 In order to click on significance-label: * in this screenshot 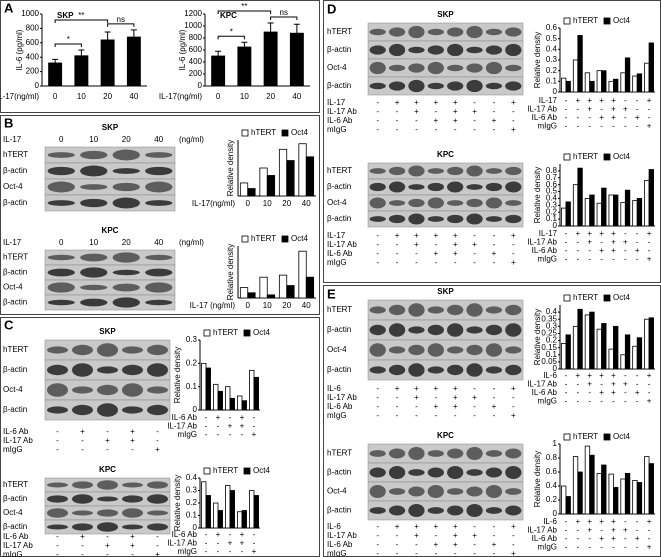, I will do `click(68, 39)`.